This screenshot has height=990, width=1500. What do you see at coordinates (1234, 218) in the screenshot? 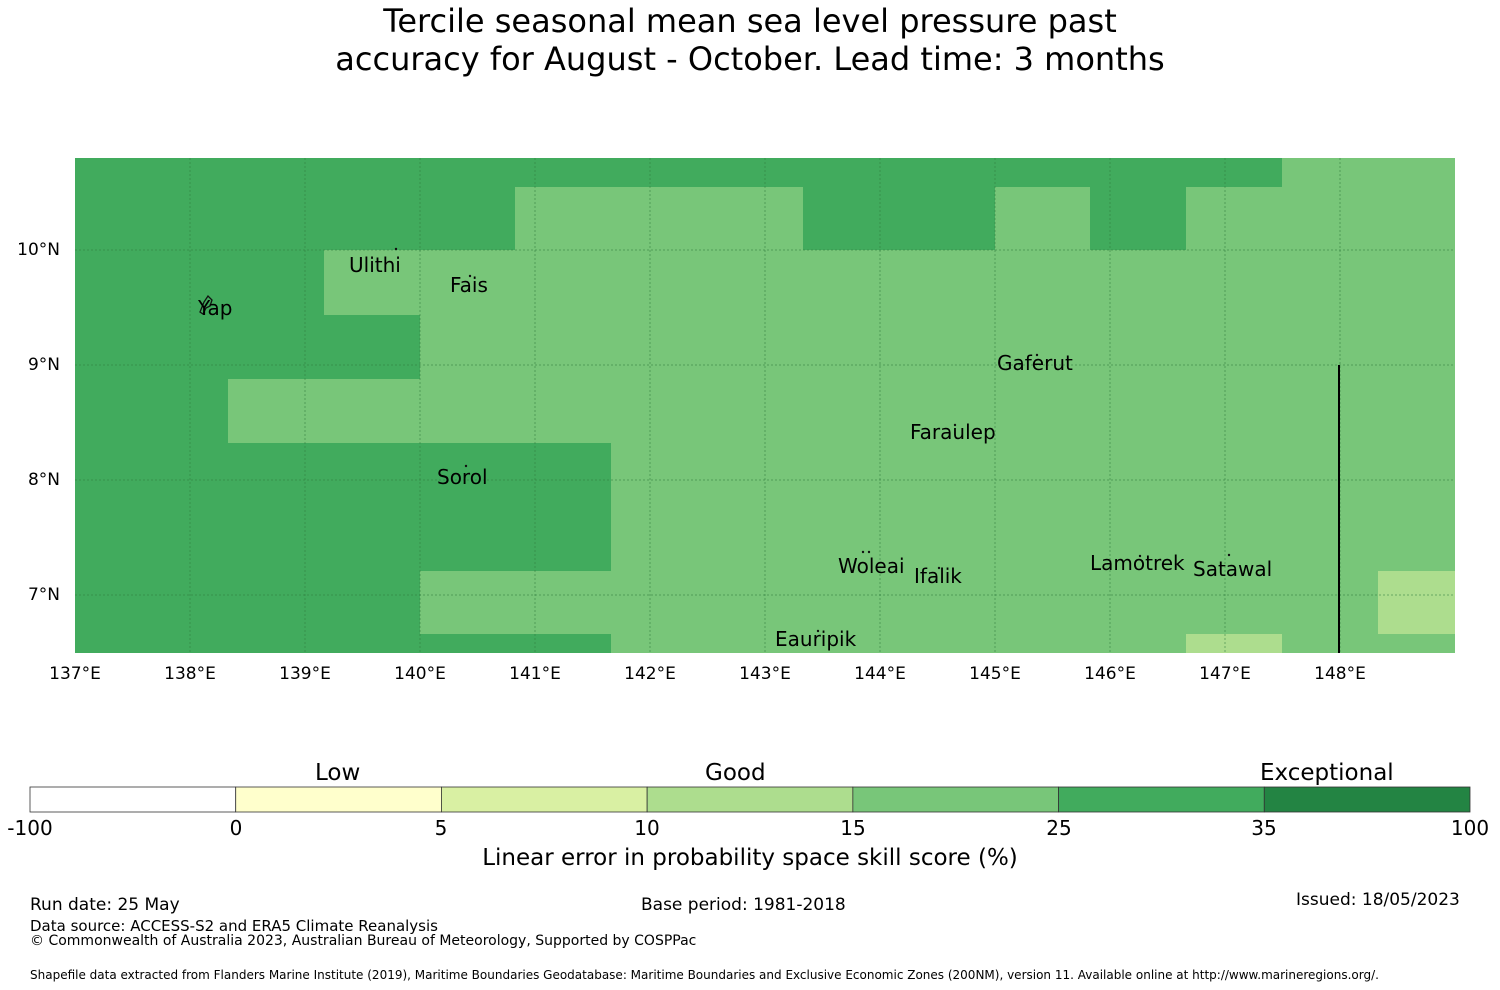
I see `map-region-north-east` at bounding box center [1234, 218].